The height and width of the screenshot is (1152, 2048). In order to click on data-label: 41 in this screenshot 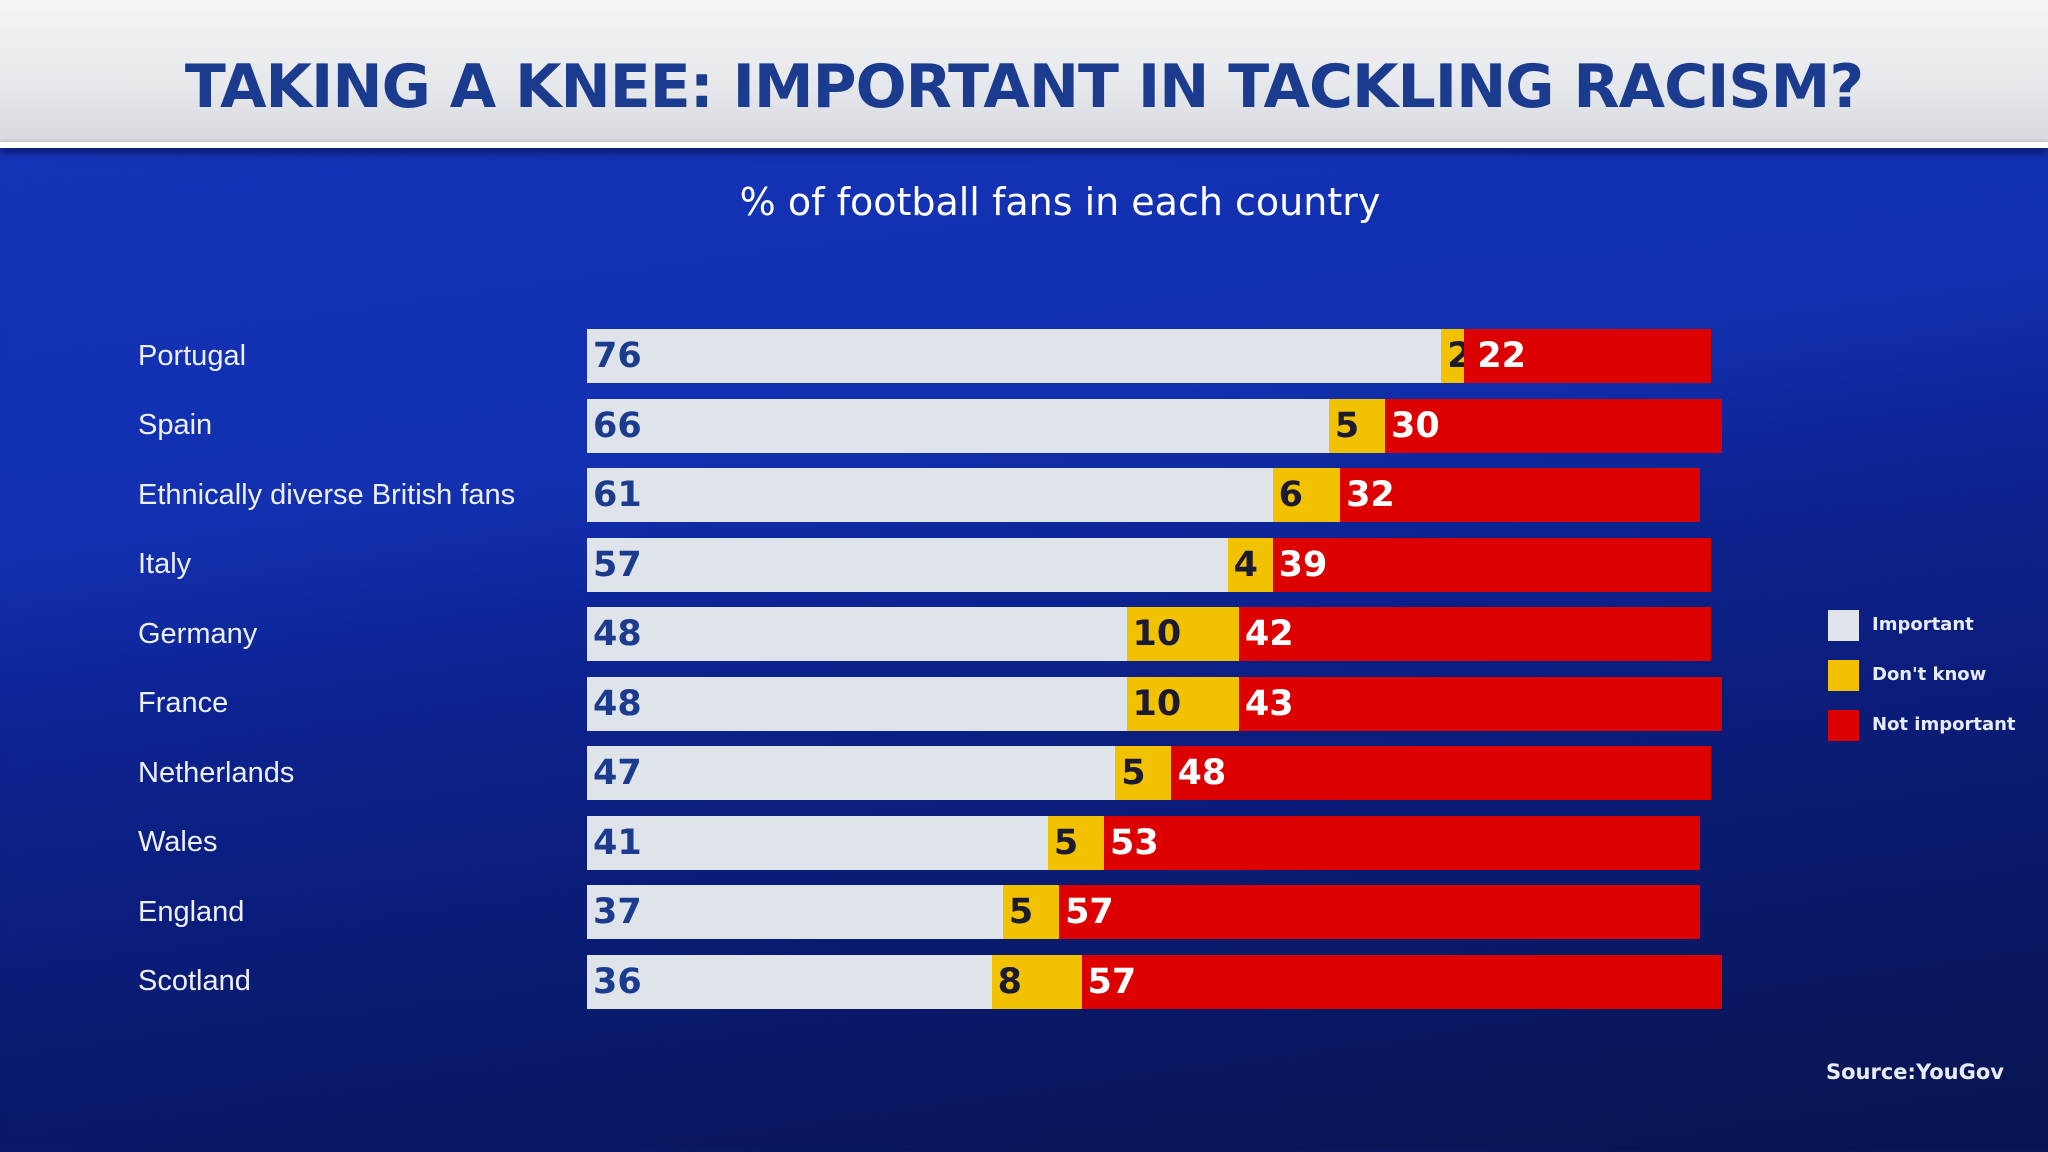, I will do `click(617, 842)`.